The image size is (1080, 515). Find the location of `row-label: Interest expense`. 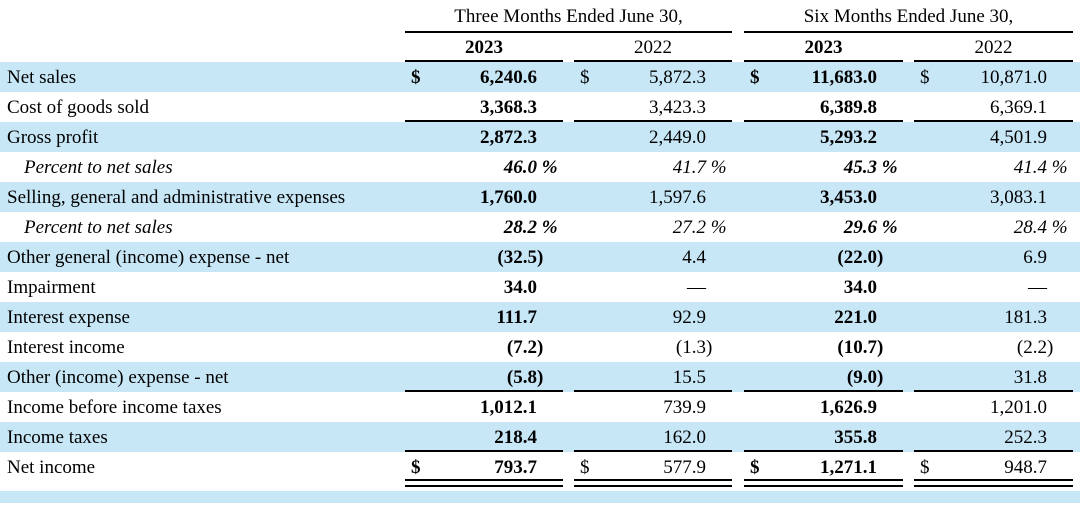

row-label: Interest expense is located at coordinates (68, 317).